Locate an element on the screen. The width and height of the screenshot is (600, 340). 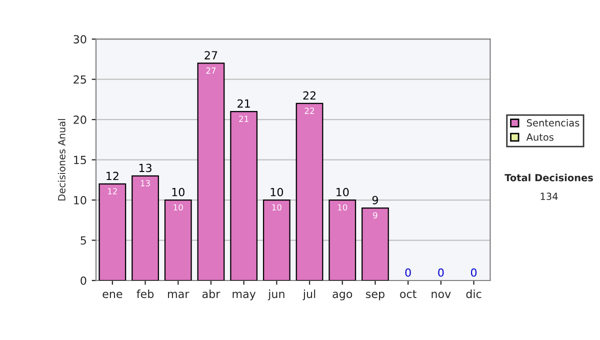
y-tick-label: 15 is located at coordinates (80, 160).